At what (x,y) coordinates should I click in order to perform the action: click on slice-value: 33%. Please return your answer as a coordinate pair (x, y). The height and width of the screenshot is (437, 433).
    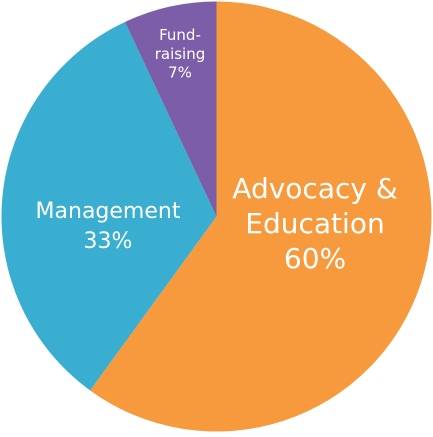
    Looking at the image, I should click on (108, 241).